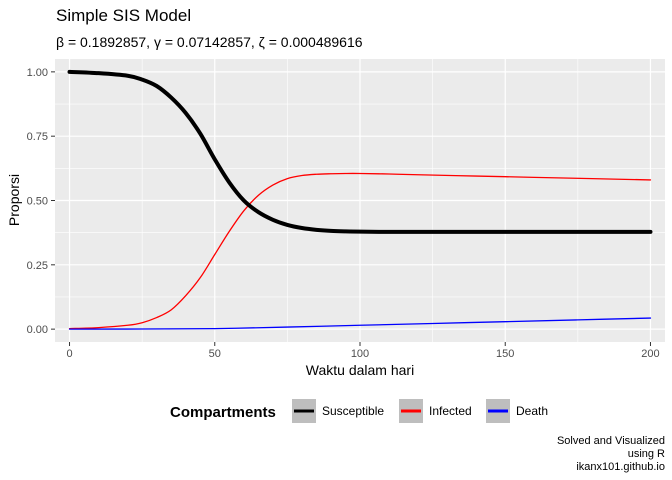 The height and width of the screenshot is (480, 672). What do you see at coordinates (69, 354) in the screenshot?
I see `x-tick-label: 0` at bounding box center [69, 354].